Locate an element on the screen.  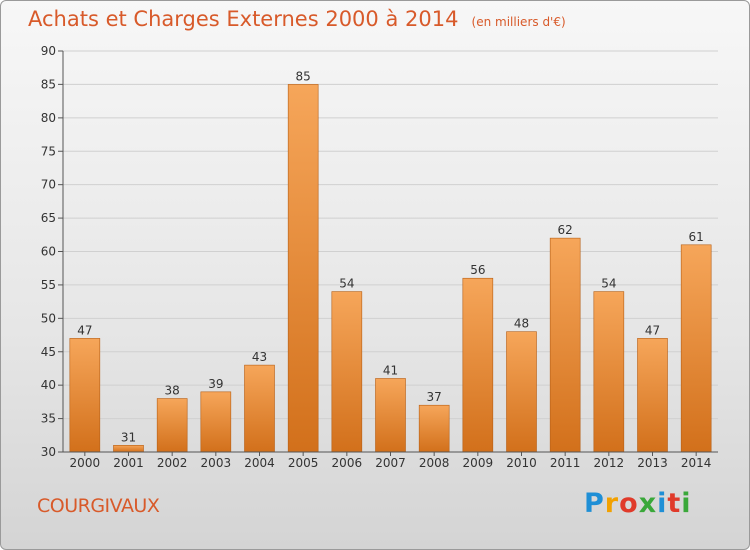
chart-unit: (en milliers d'€) is located at coordinates (518, 22).